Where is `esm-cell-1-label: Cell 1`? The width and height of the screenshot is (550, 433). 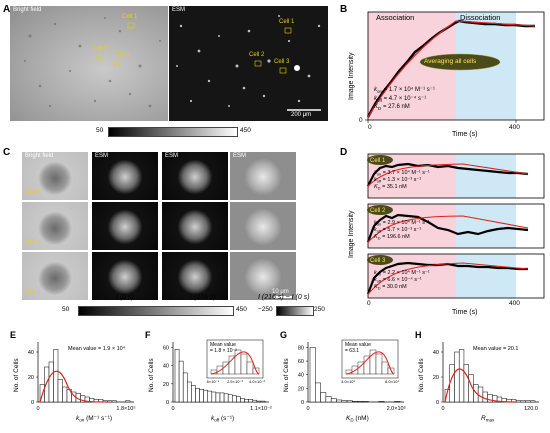 esm-cell-1-label: Cell 1 is located at coordinates (287, 22).